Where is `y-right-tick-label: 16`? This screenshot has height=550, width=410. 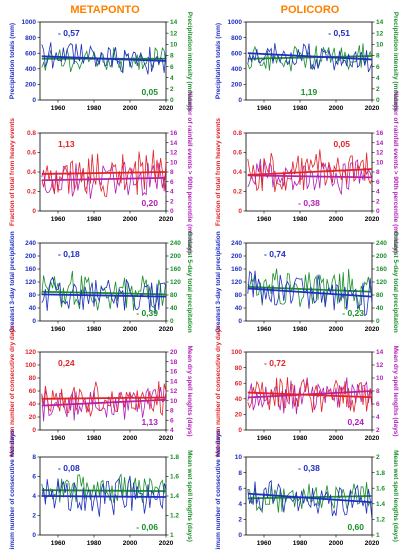 y-right-tick-label: 16 is located at coordinates (174, 372).